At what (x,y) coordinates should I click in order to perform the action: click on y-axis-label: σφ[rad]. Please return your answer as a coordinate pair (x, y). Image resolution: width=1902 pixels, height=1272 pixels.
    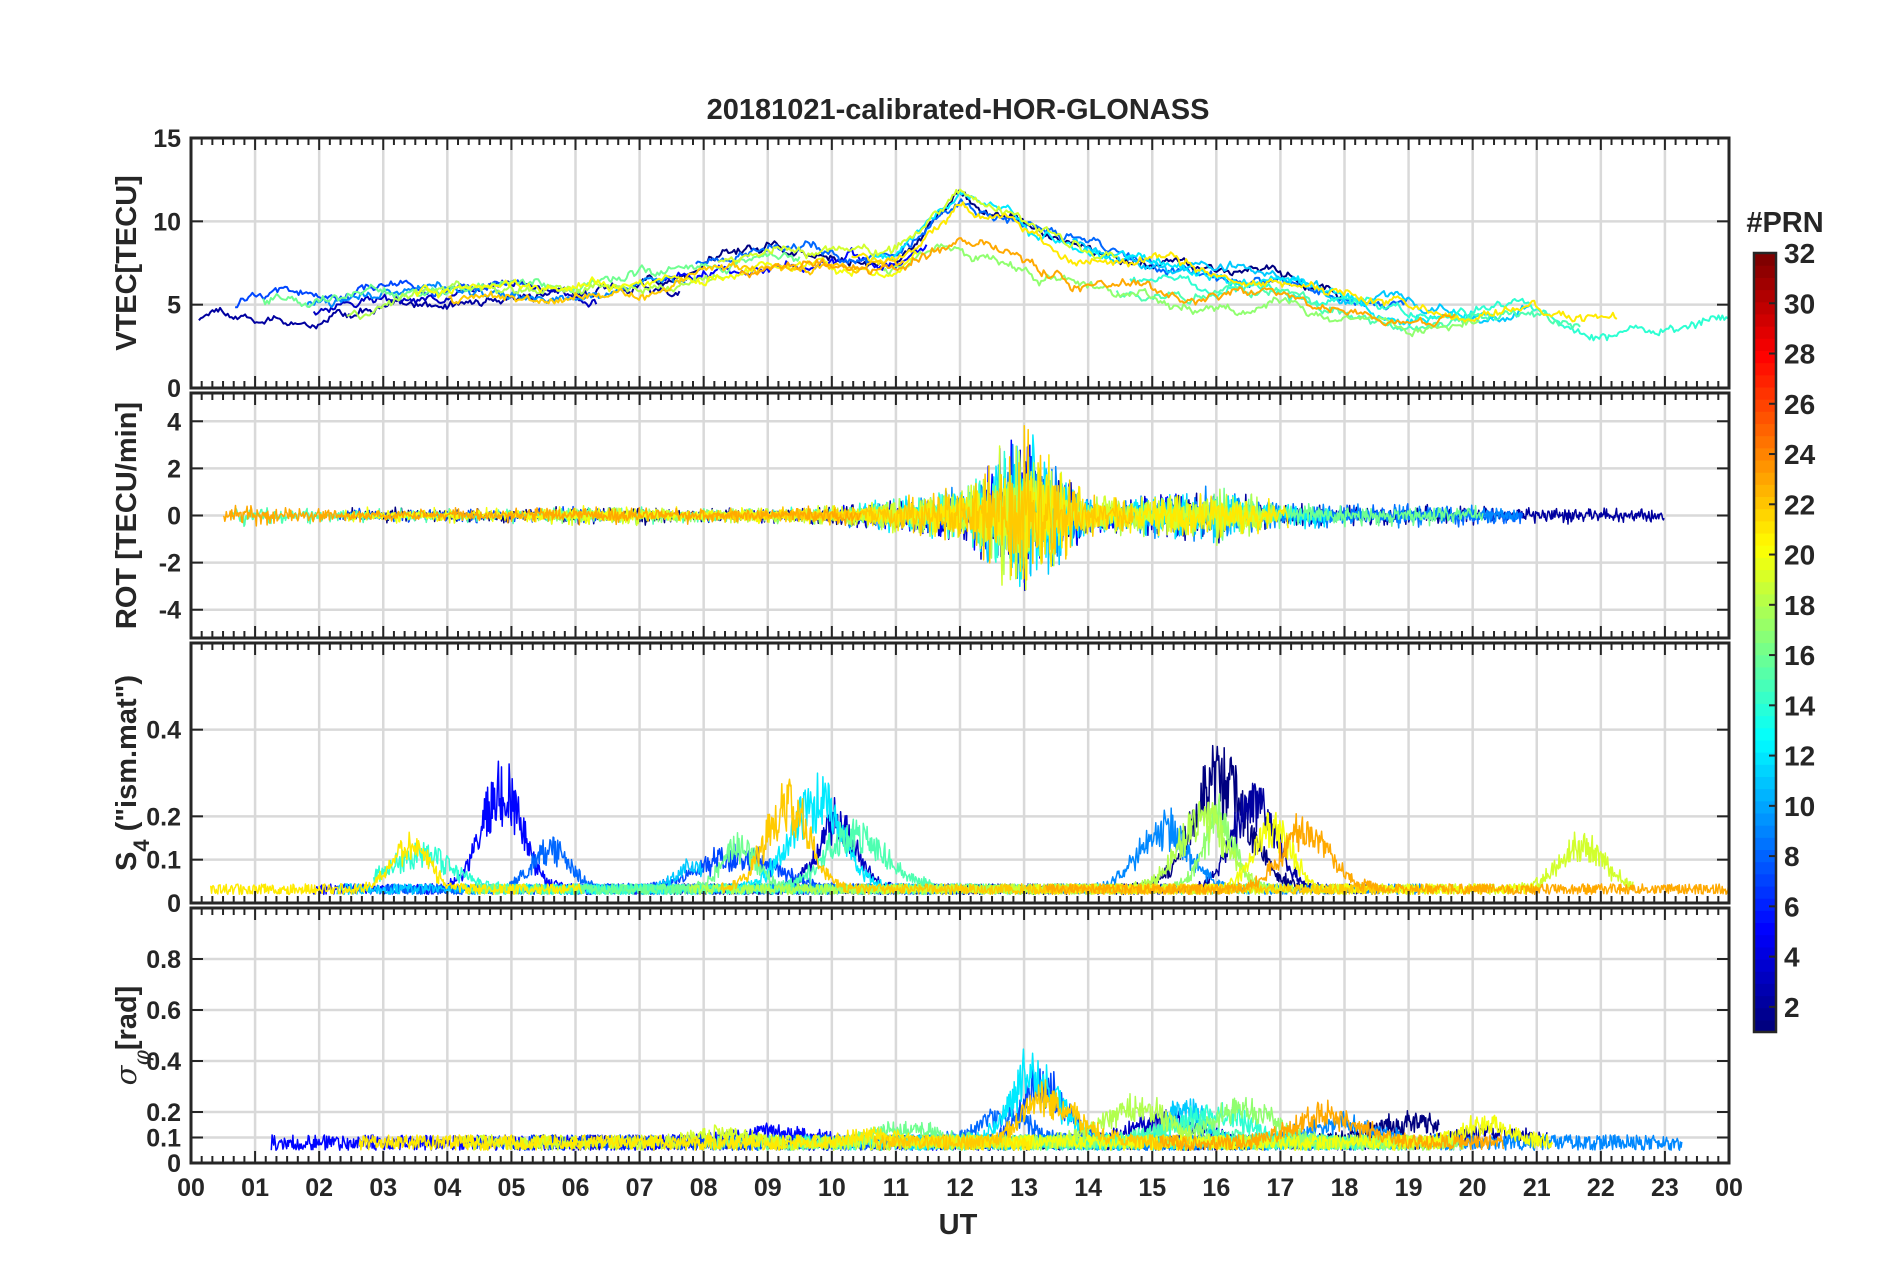
    Looking at the image, I should click on (132, 1036).